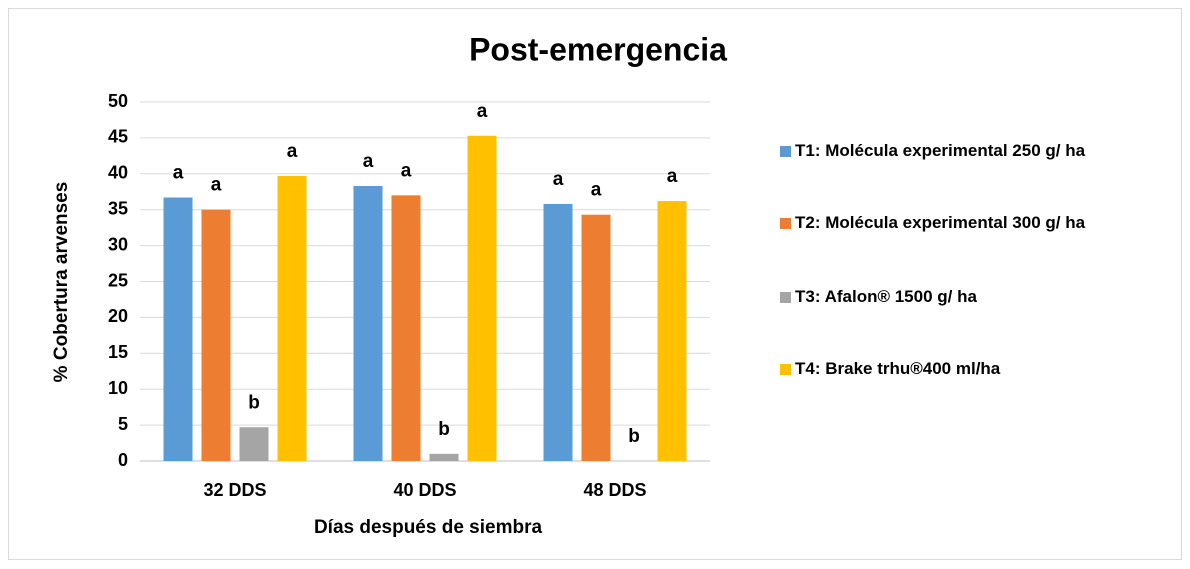 Image resolution: width=1190 pixels, height=569 pixels. What do you see at coordinates (118, 244) in the screenshot?
I see `y-tick-label: 30` at bounding box center [118, 244].